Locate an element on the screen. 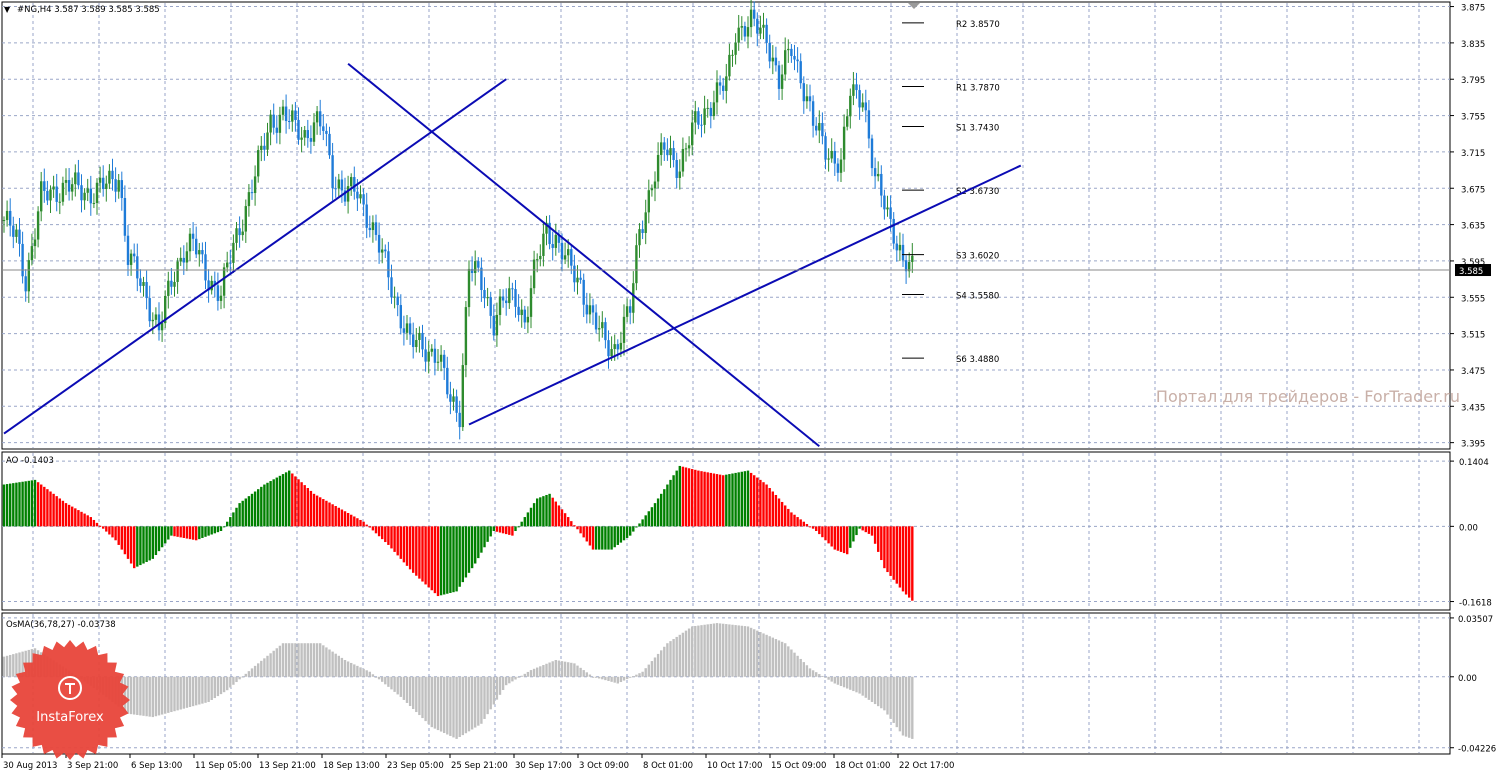 Image resolution: width=1496 pixels, height=774 pixels. price-tick-label: 3.475 is located at coordinates (1473, 372).